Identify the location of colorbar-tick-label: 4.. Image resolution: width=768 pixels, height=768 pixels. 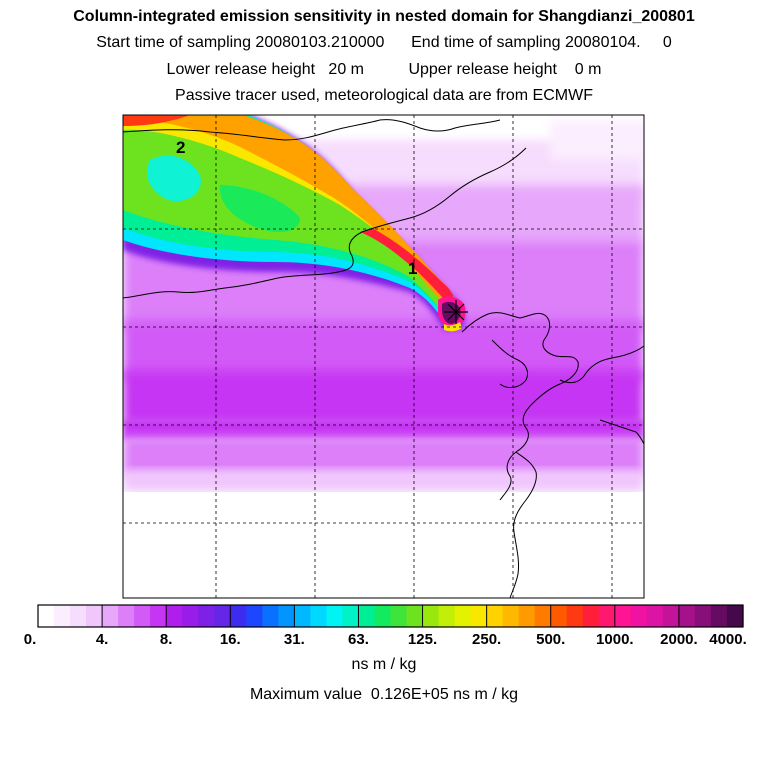
(102, 639).